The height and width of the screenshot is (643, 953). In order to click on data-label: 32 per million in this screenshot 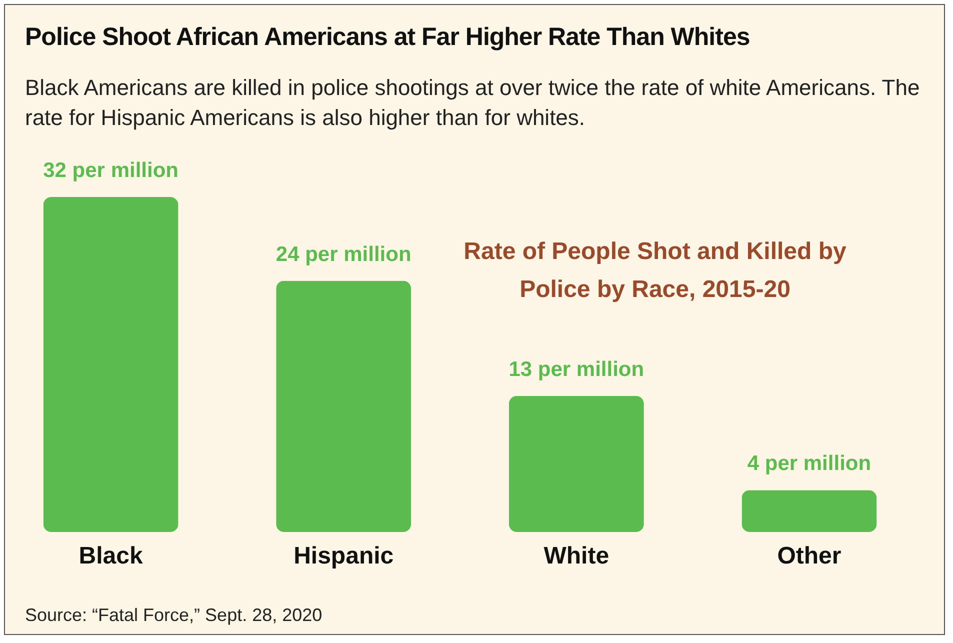, I will do `click(110, 170)`.